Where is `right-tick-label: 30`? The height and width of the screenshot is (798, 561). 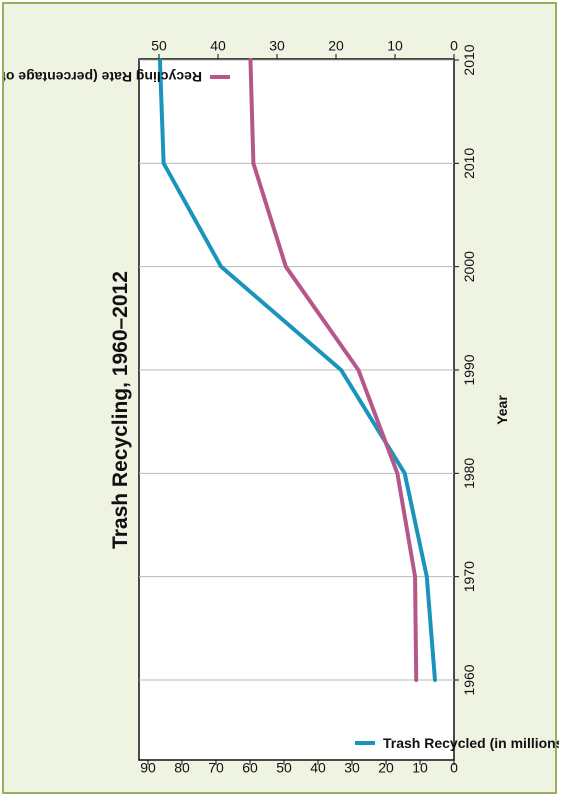 right-tick-label: 30 is located at coordinates (277, 46).